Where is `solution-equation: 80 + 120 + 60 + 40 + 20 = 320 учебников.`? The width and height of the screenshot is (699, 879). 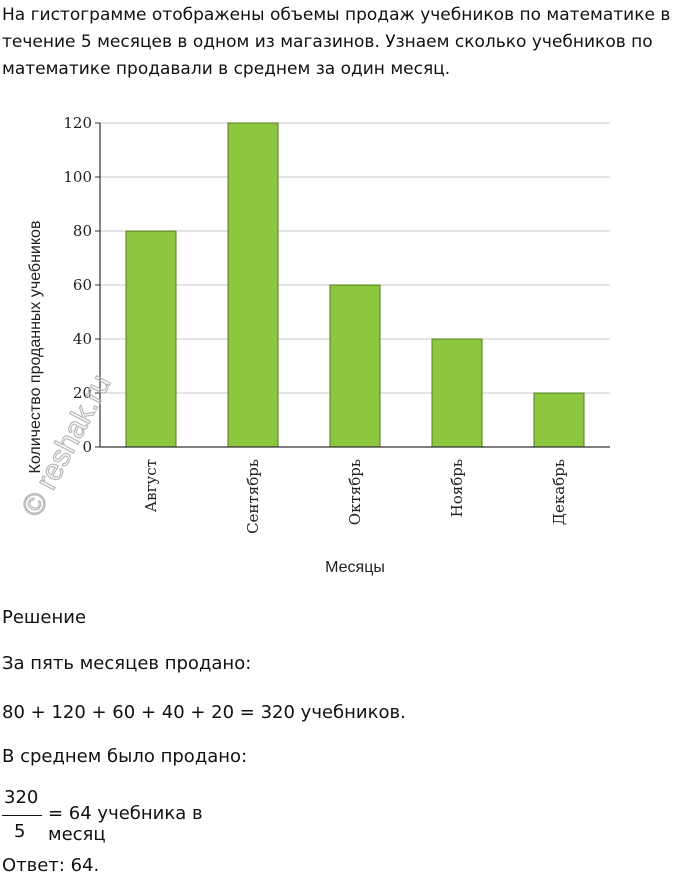 solution-equation: 80 + 120 + 60 + 40 + 20 = 320 учебников. is located at coordinates (204, 712).